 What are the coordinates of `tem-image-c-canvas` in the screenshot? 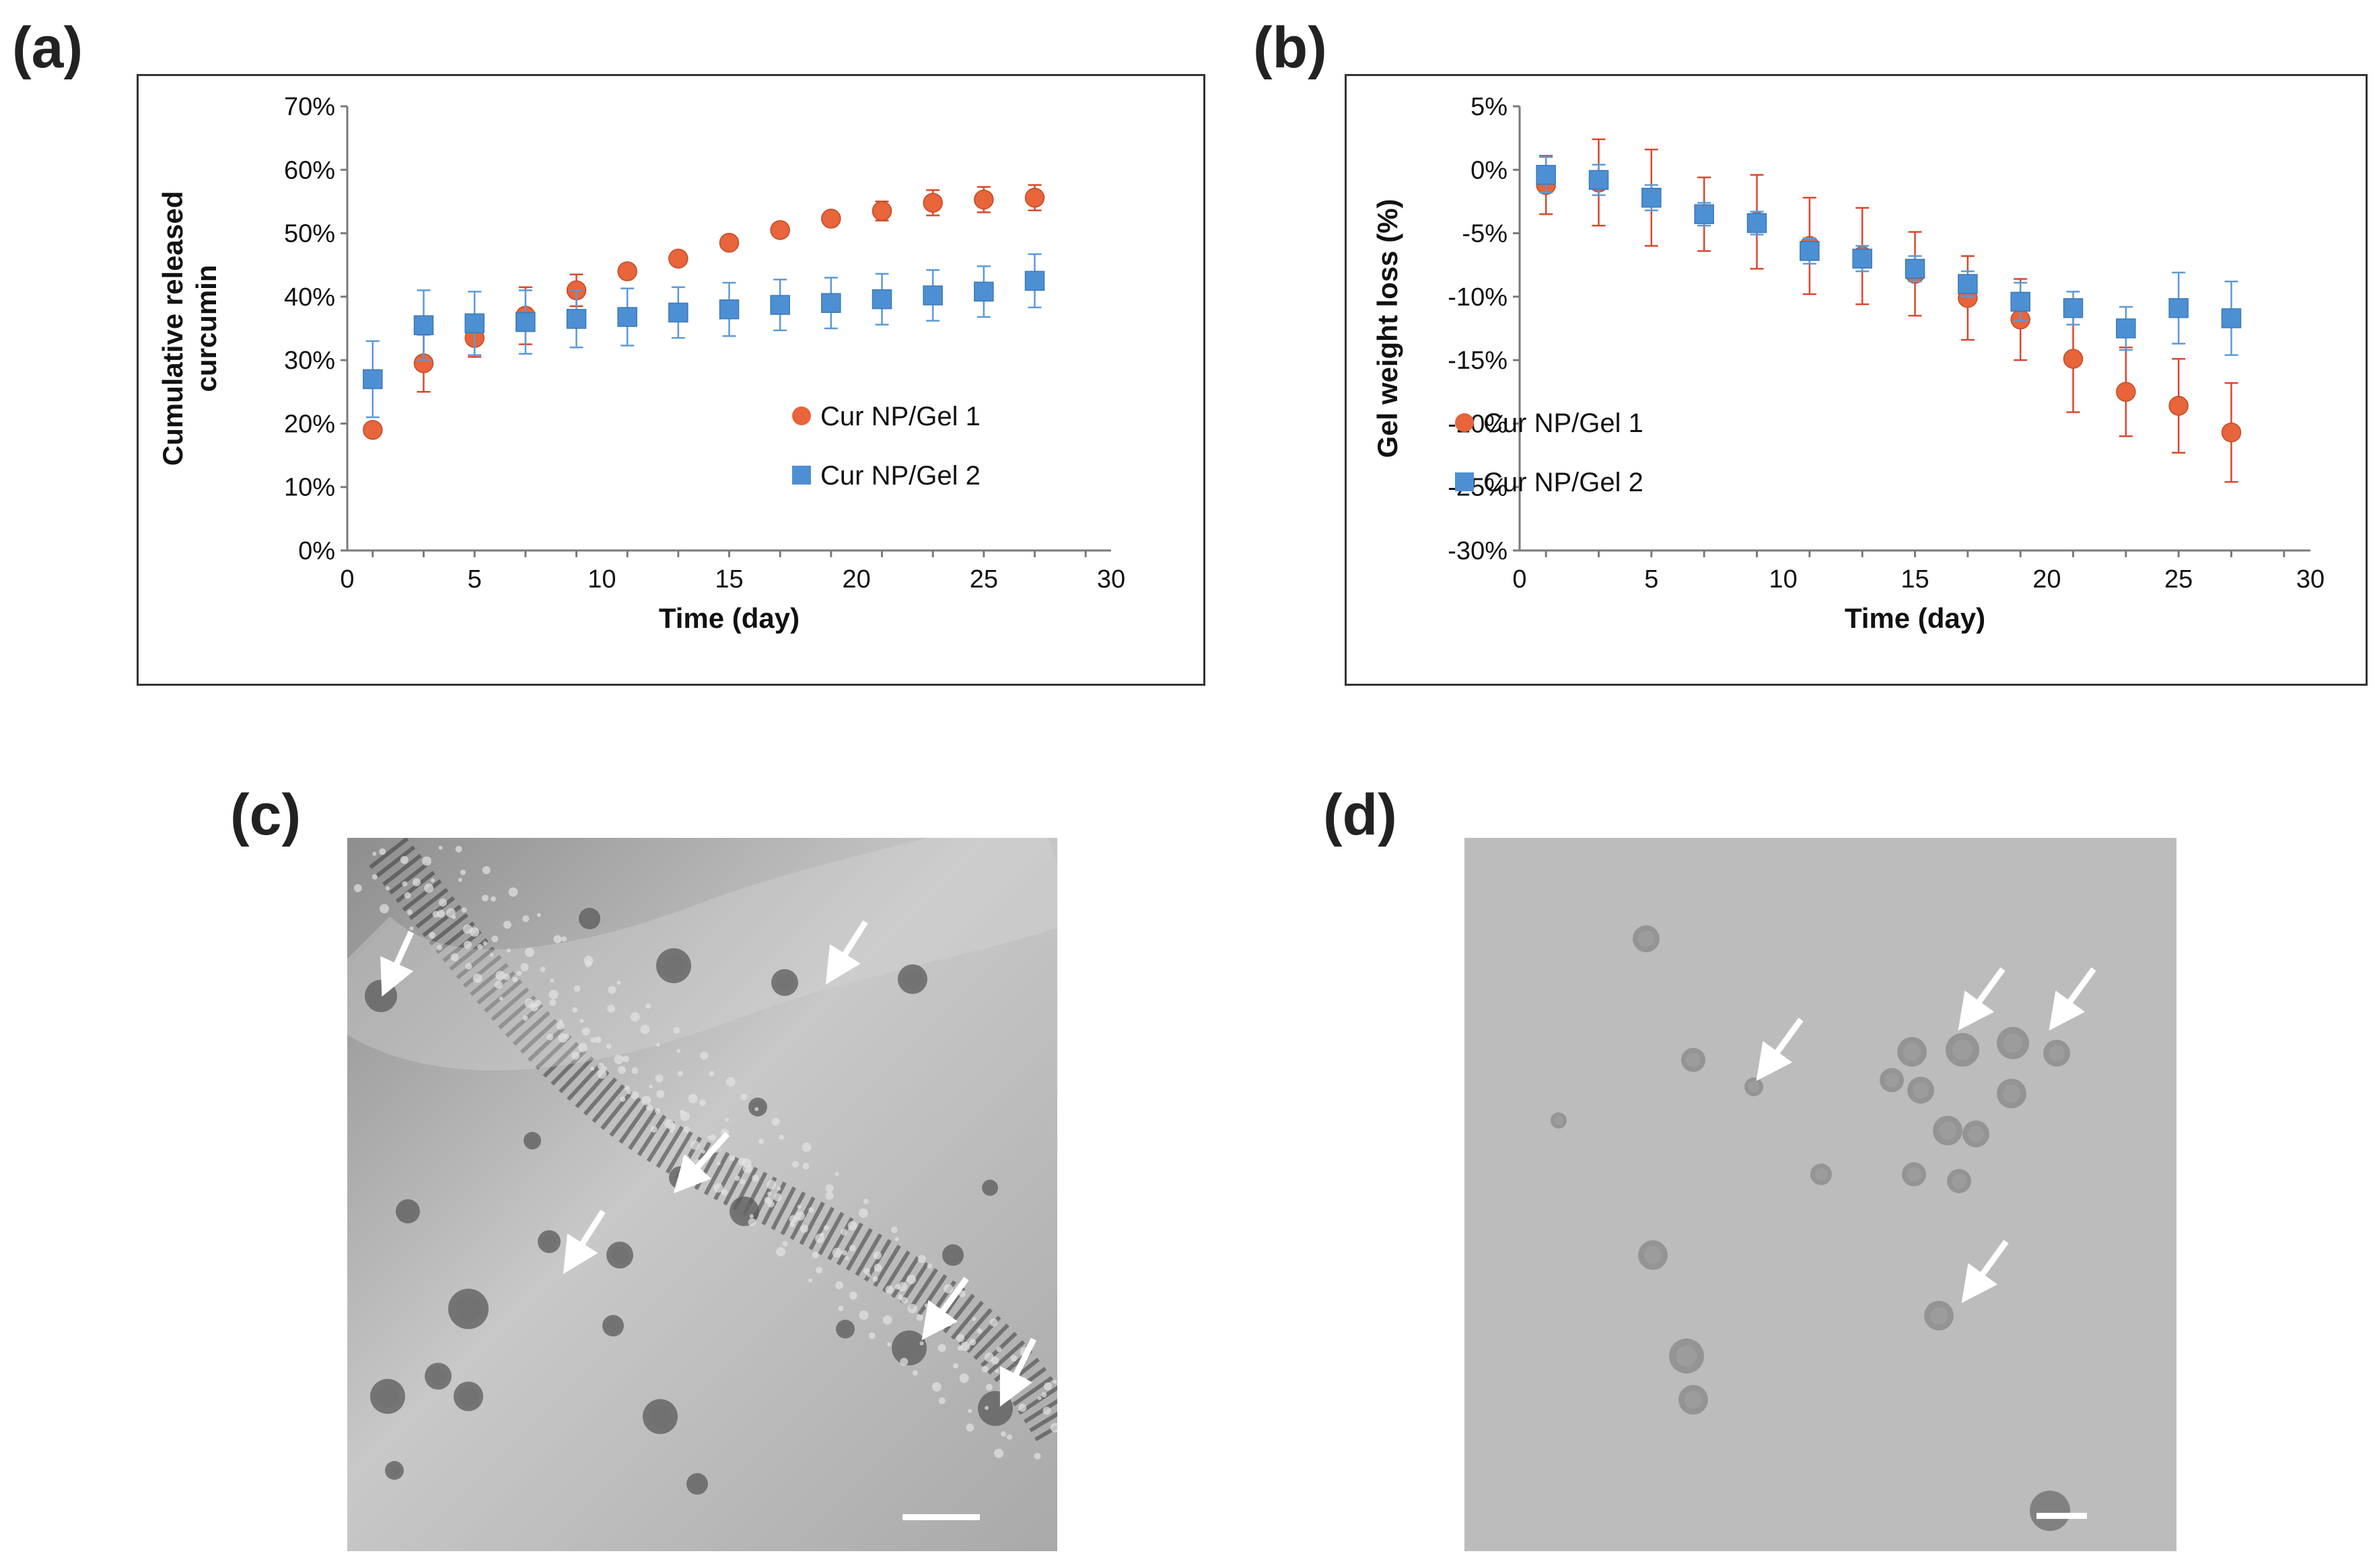 It's located at (702, 1194).